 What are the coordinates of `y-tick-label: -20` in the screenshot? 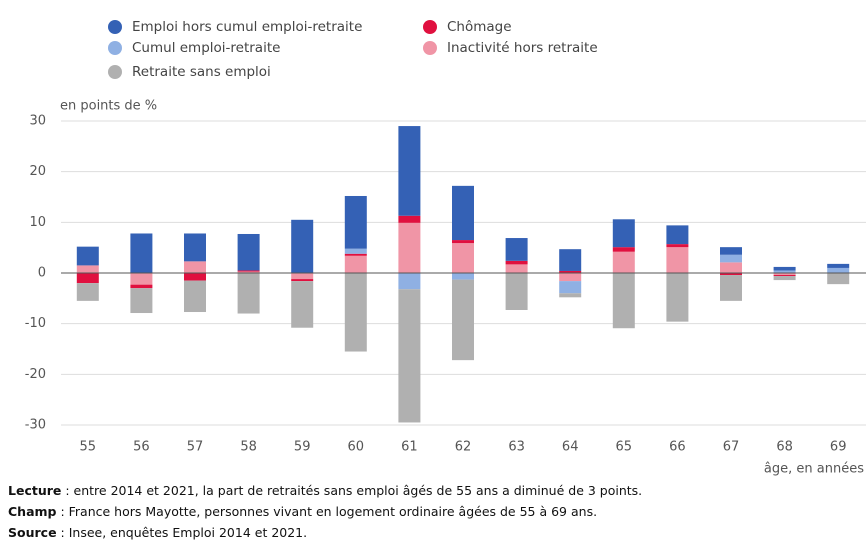 It's located at (35, 374).